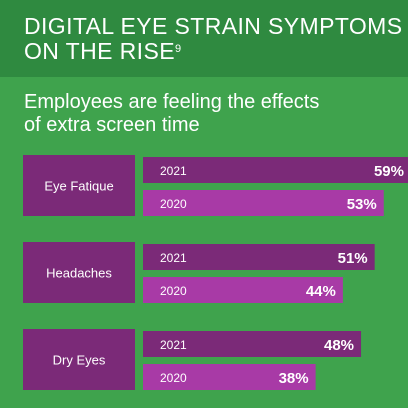 Image resolution: width=408 pixels, height=408 pixels. I want to click on value-label: 44%, so click(321, 291).